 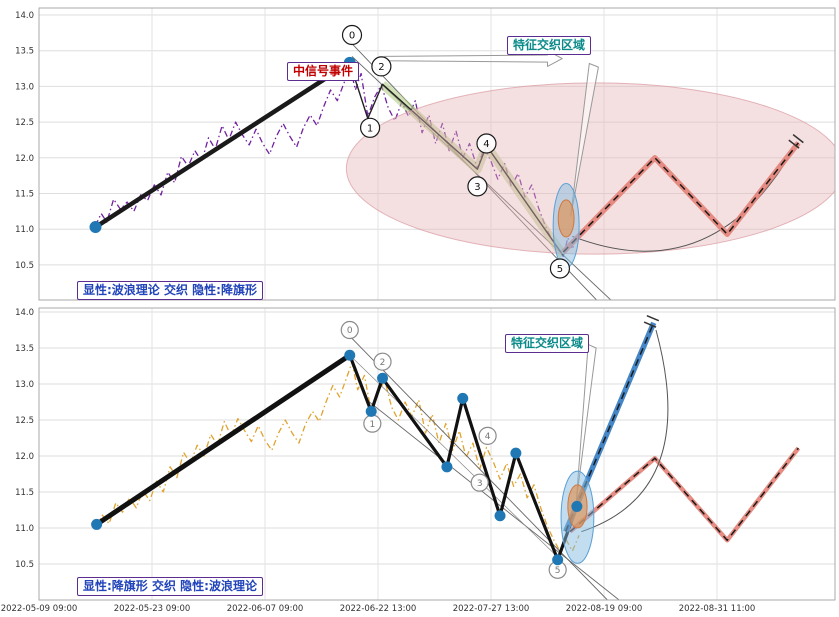 I want to click on svg-text: 2022-08-31 11:00, so click(x=717, y=609).